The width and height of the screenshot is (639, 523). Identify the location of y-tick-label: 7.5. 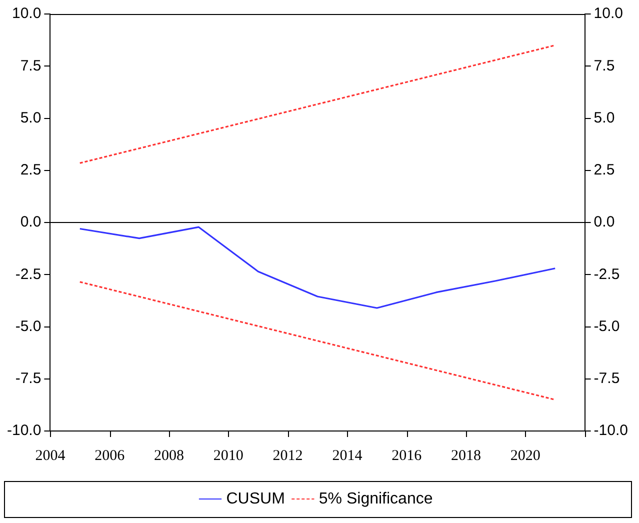
(31, 65).